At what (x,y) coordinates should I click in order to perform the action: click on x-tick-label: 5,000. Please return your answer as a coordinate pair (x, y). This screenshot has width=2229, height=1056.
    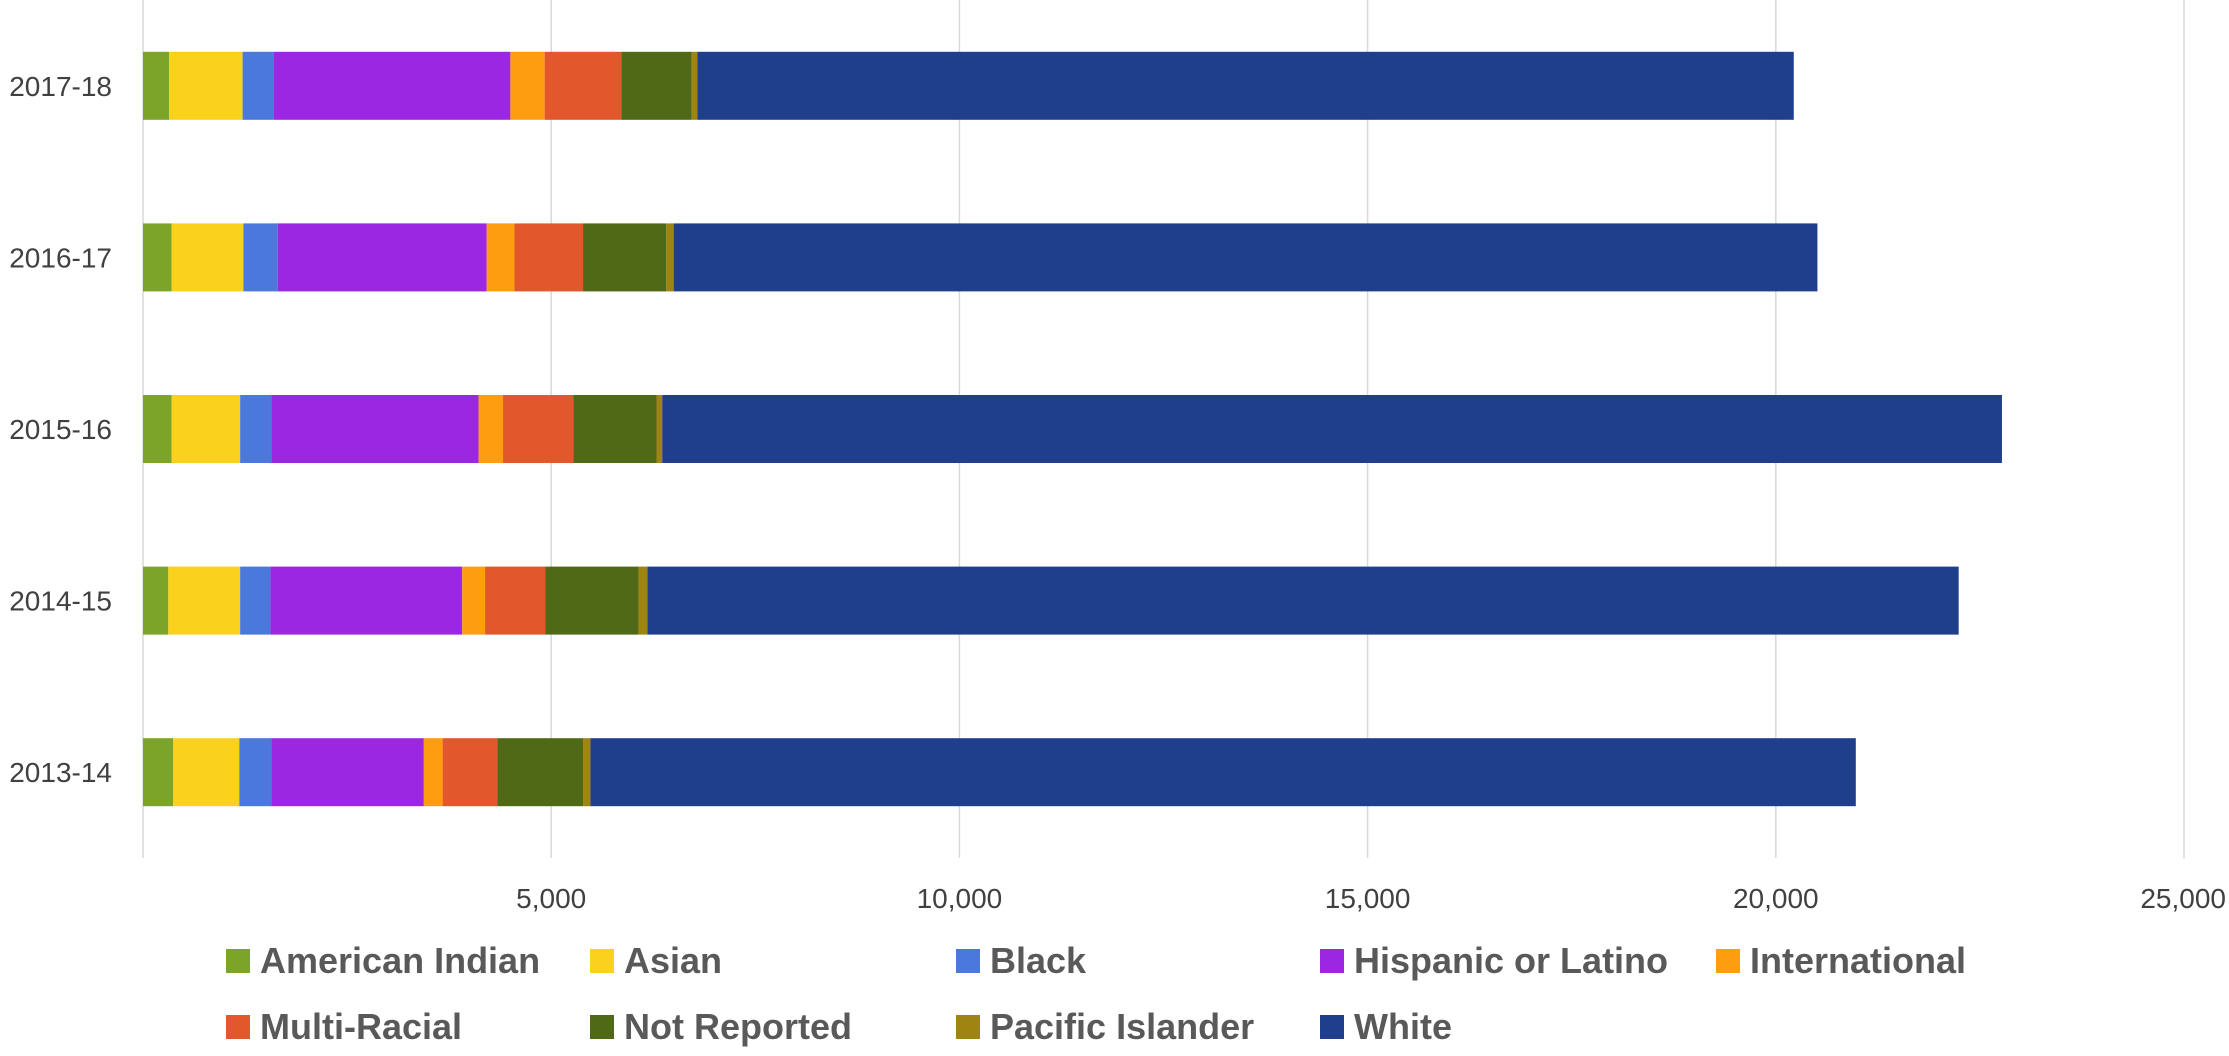
    Looking at the image, I should click on (551, 898).